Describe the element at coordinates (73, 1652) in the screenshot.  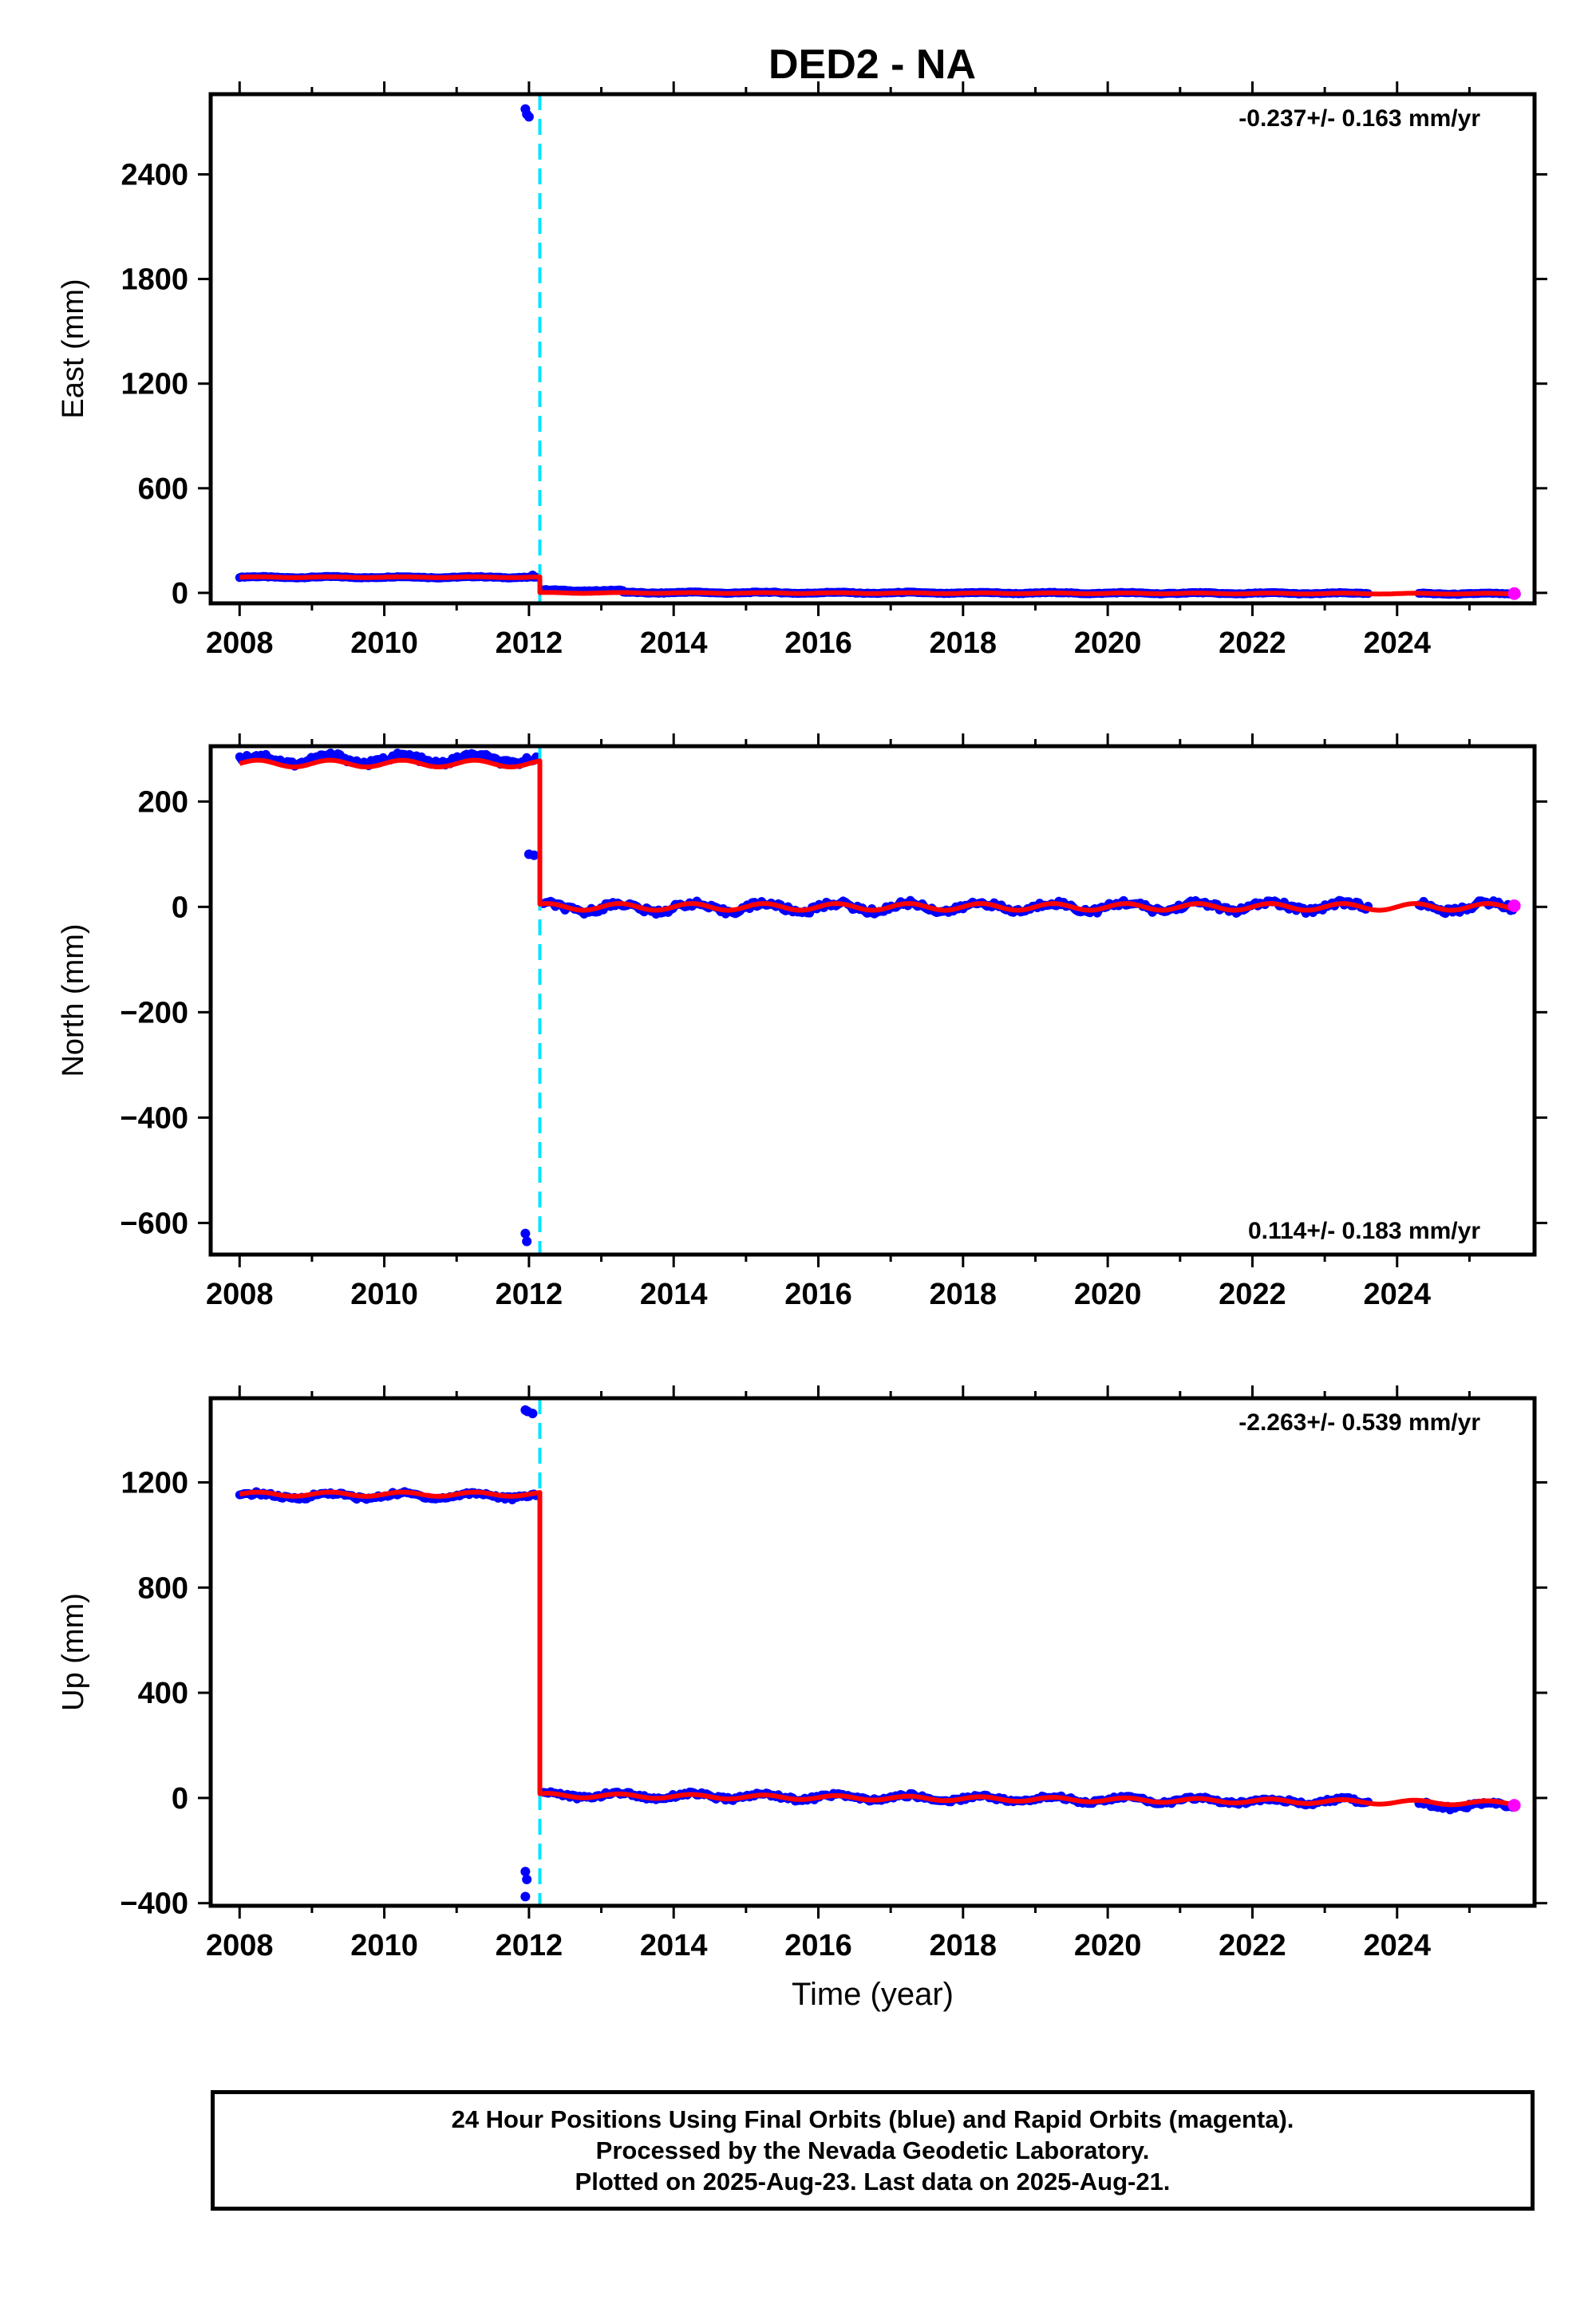
I see `up-axis-label: Up (mm)` at that location.